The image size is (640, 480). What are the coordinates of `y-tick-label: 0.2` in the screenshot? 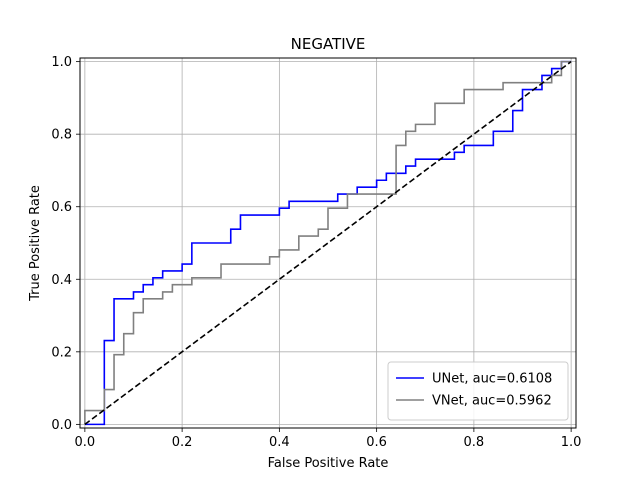 It's located at (61, 352).